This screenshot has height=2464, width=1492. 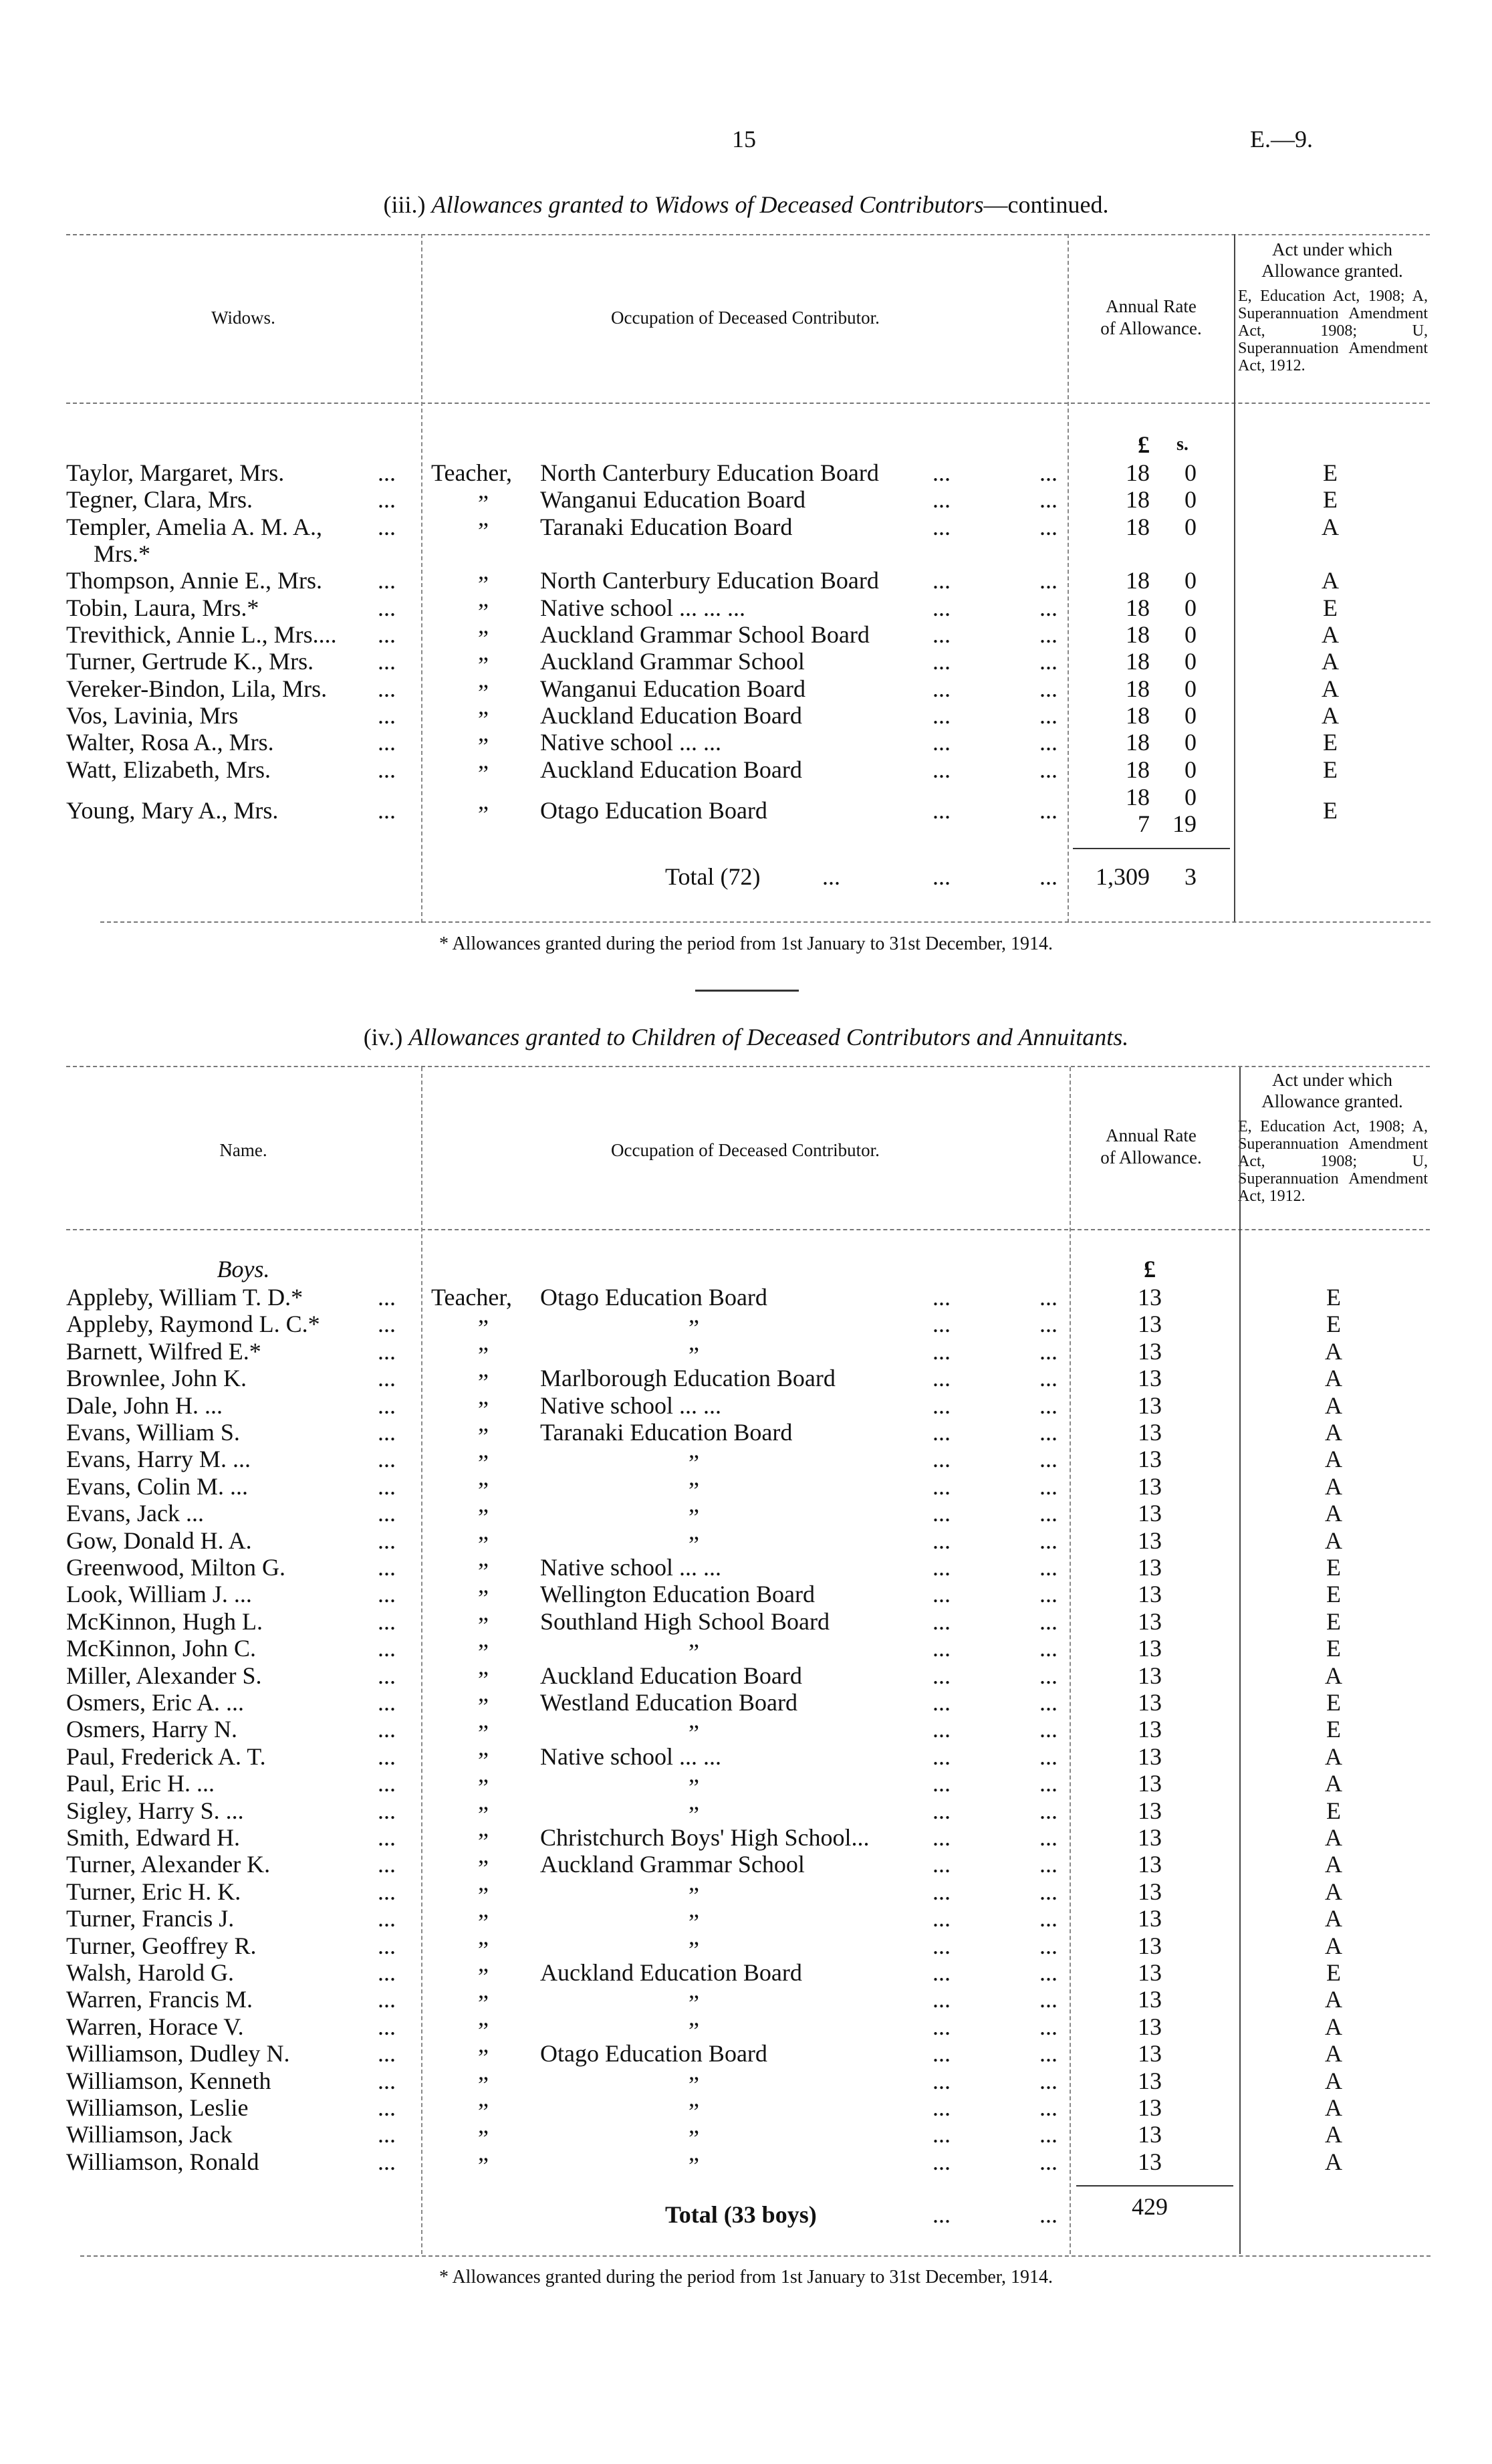 I want to click on children-top-rule, so click(x=748, y=1066).